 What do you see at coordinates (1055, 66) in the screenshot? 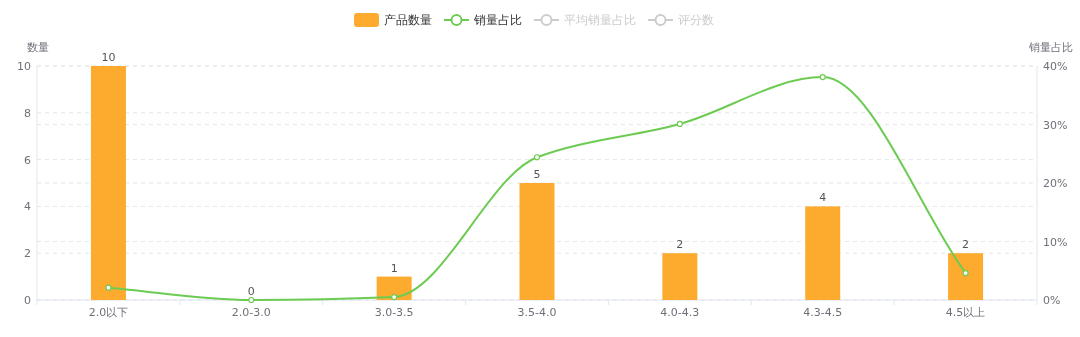
I see `y2-tick-label: 40%` at bounding box center [1055, 66].